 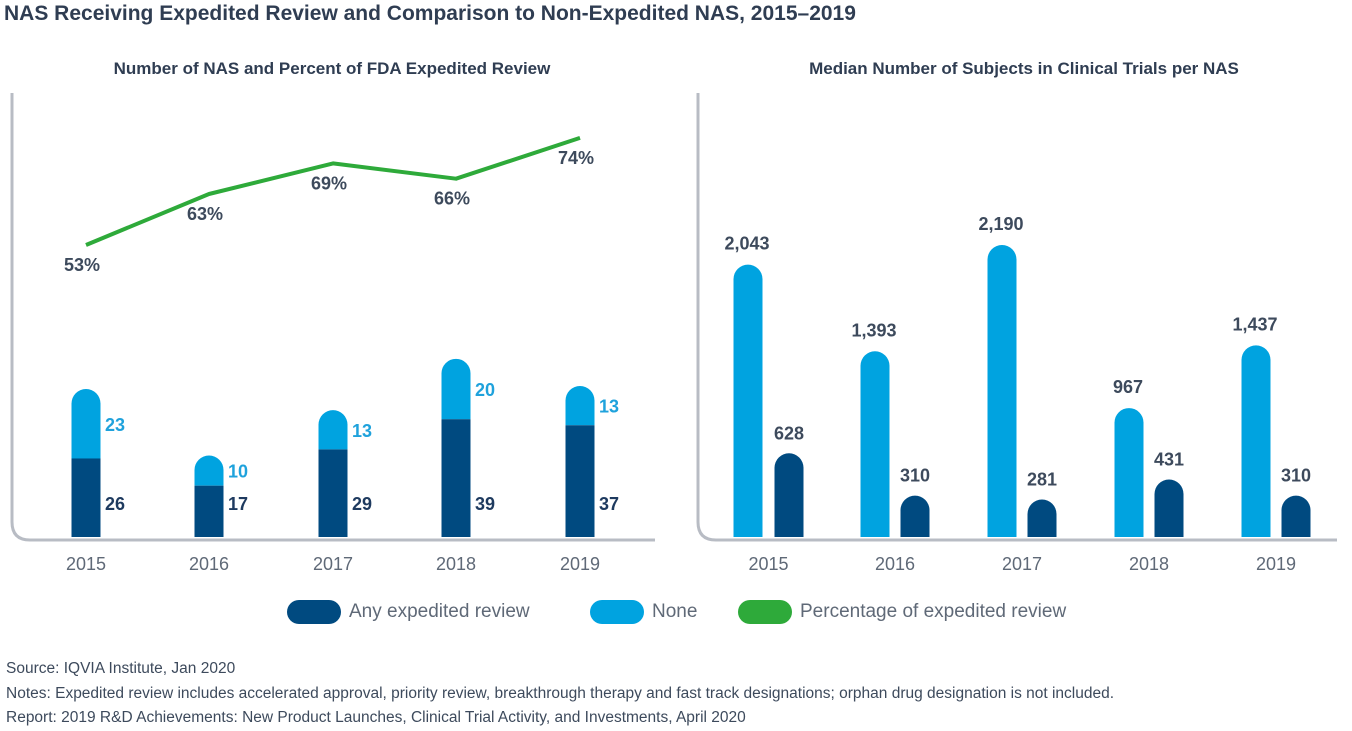 I want to click on x-tick-right-2019: 2019, so click(x=1276, y=564).